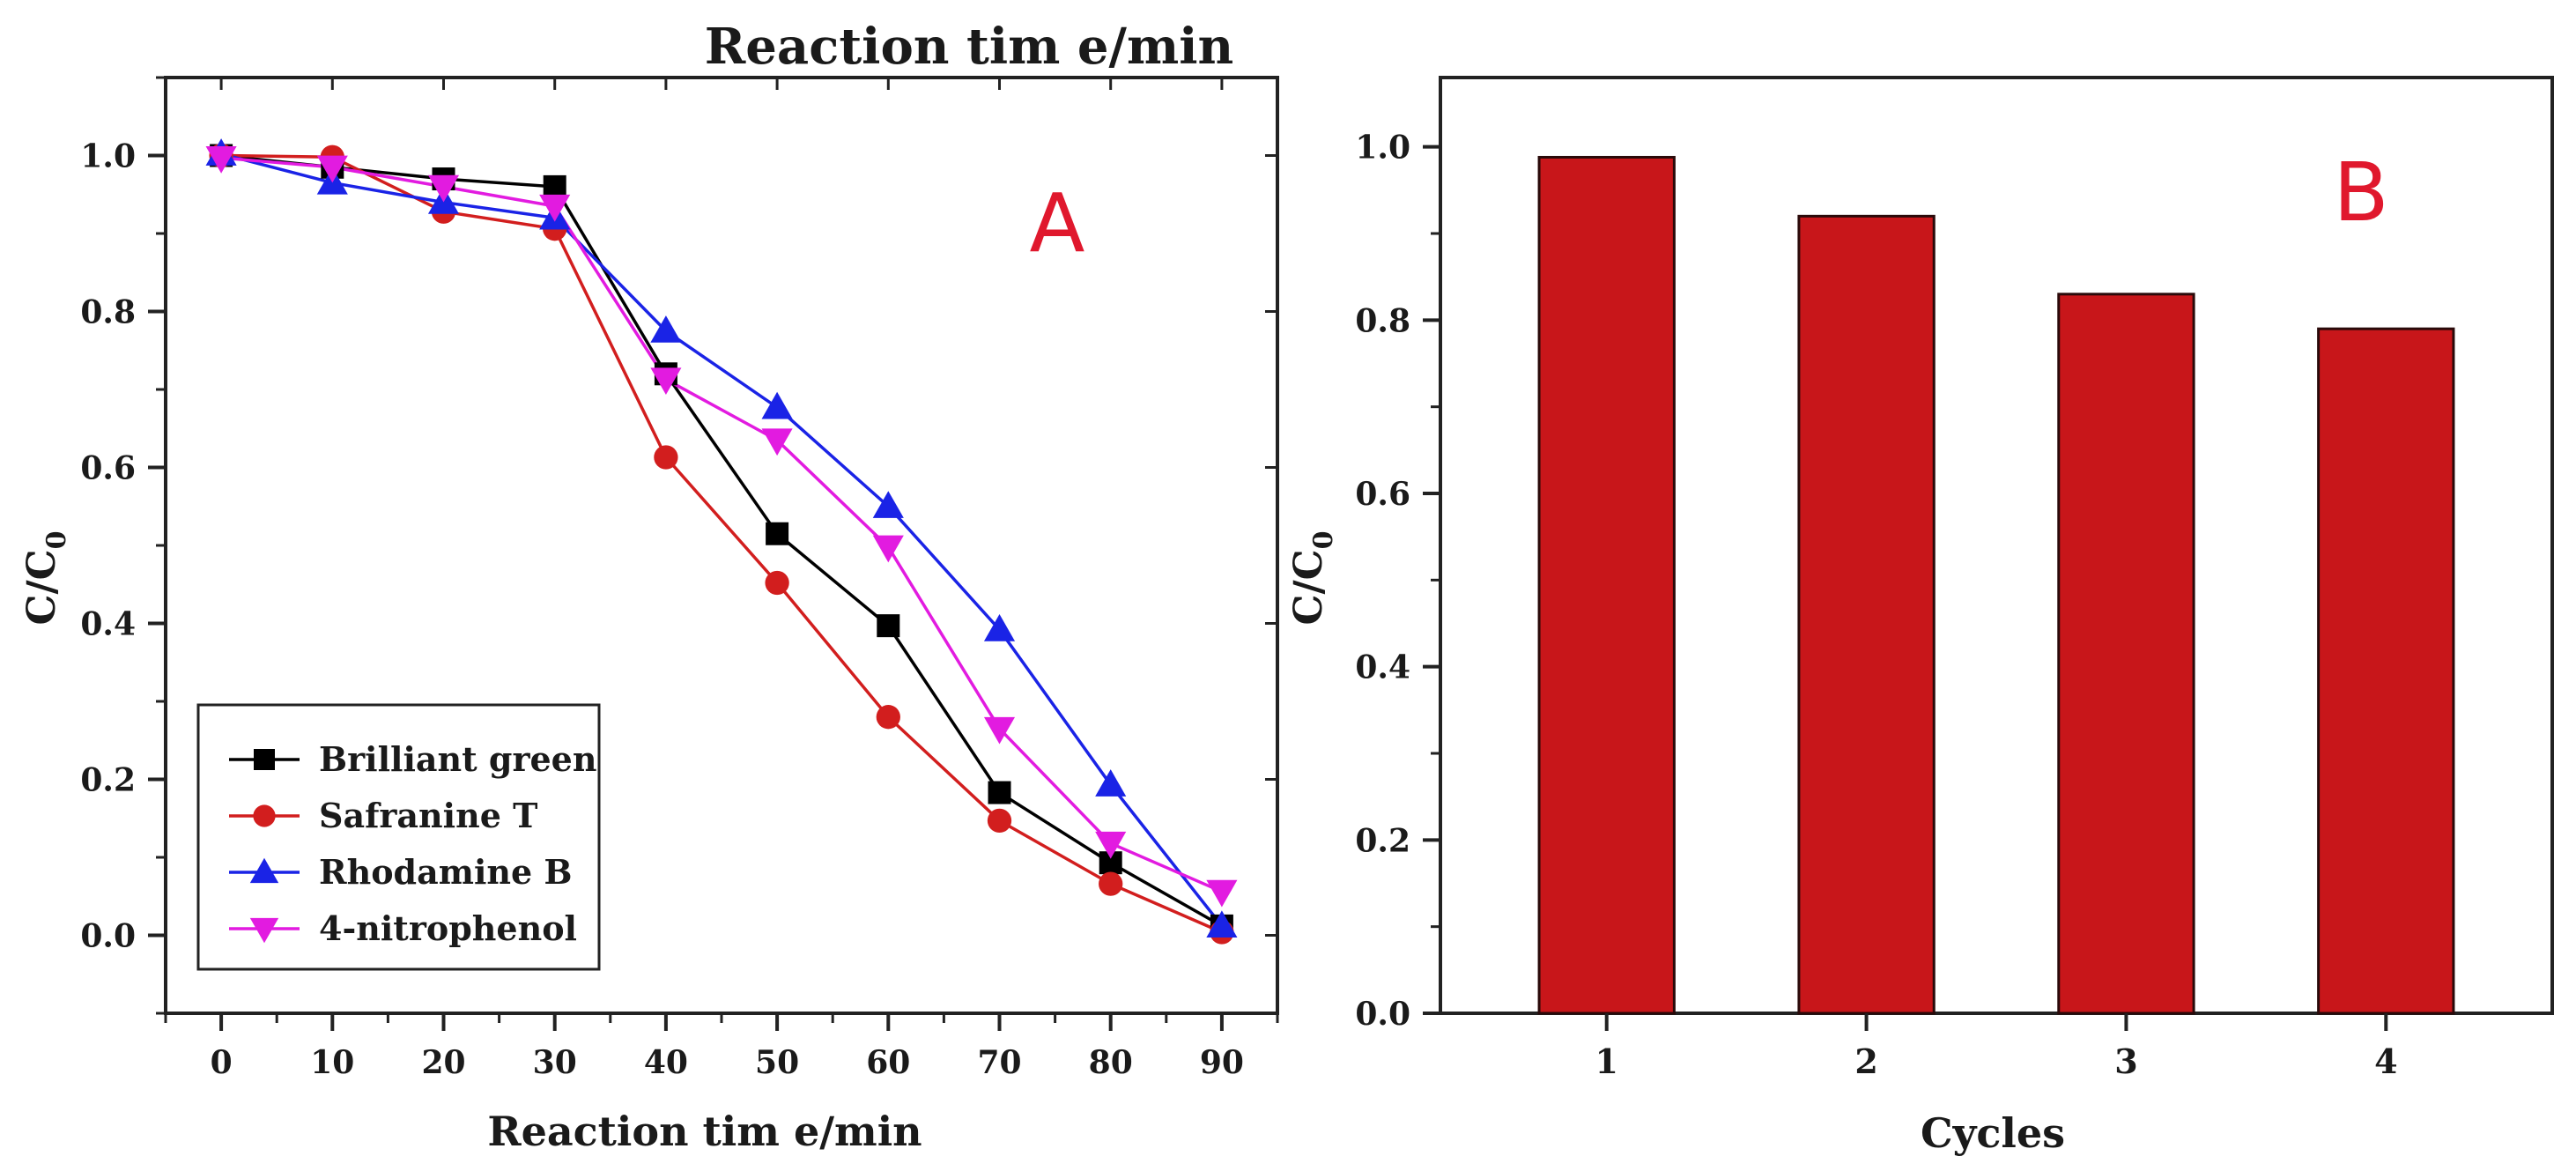  What do you see at coordinates (428, 815) in the screenshot?
I see `panel-a-legend-label: Safranine T` at bounding box center [428, 815].